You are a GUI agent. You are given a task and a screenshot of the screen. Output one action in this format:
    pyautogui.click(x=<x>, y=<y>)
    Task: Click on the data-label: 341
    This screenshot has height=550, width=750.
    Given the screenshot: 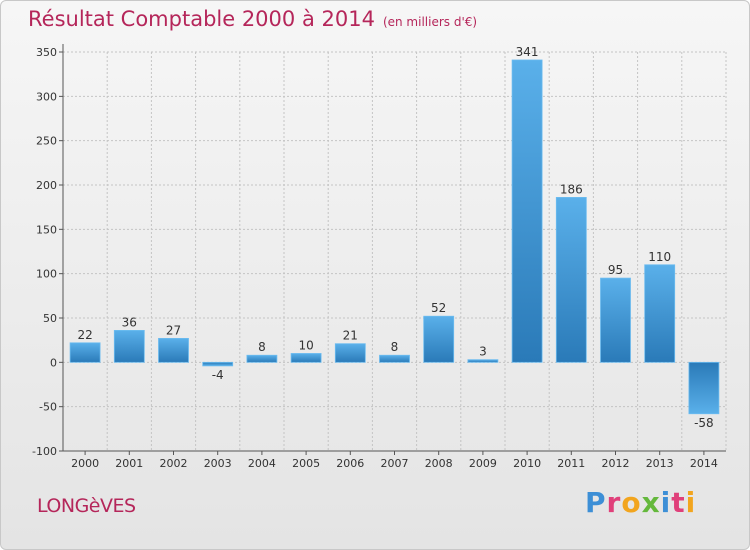 What is the action you would take?
    pyautogui.click(x=527, y=52)
    